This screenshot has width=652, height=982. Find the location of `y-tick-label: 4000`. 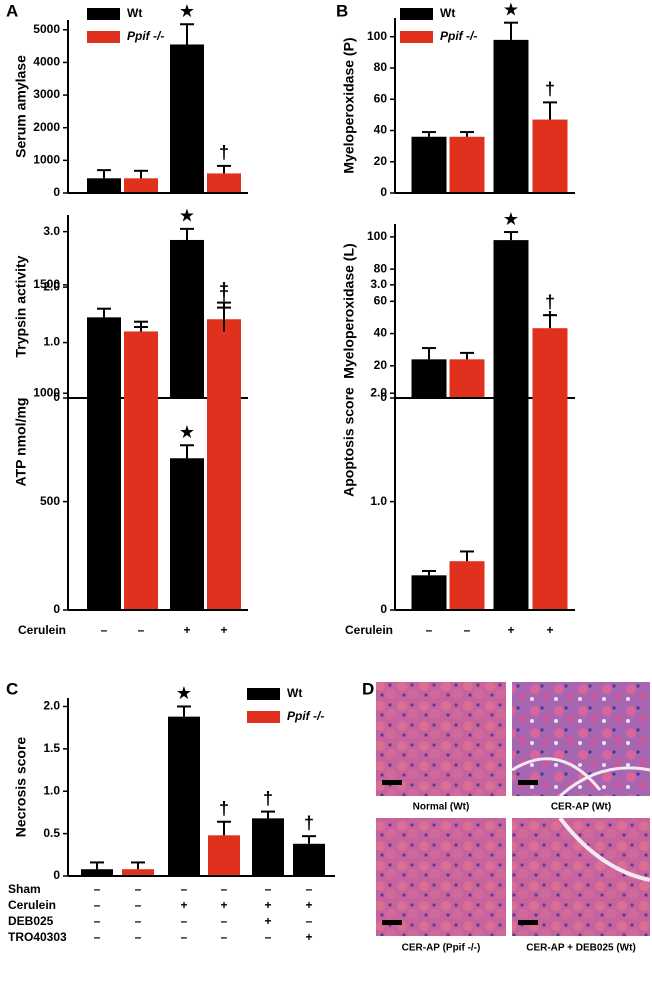

y-tick-label: 4000 is located at coordinates (46, 62).